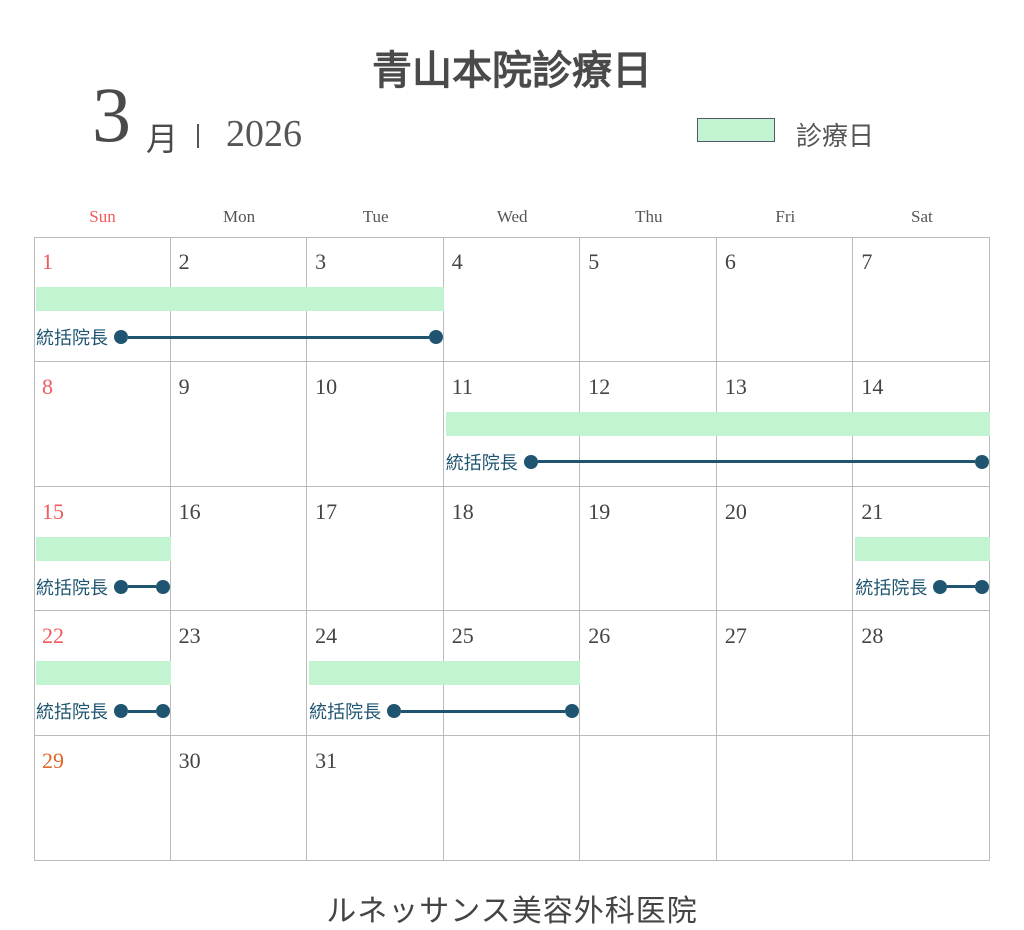  What do you see at coordinates (921, 674) in the screenshot?
I see `day-cell: 28` at bounding box center [921, 674].